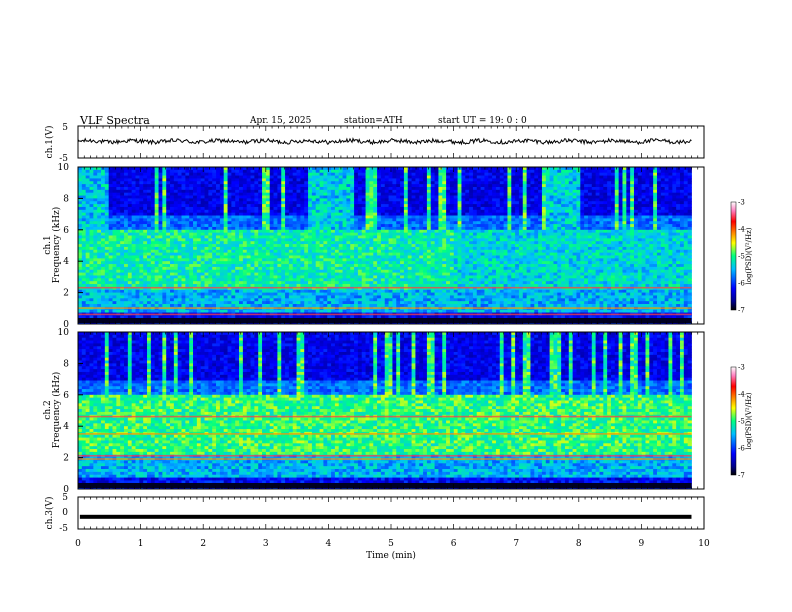  Describe the element at coordinates (66, 427) in the screenshot. I see `ch2-ytick: 4` at that location.